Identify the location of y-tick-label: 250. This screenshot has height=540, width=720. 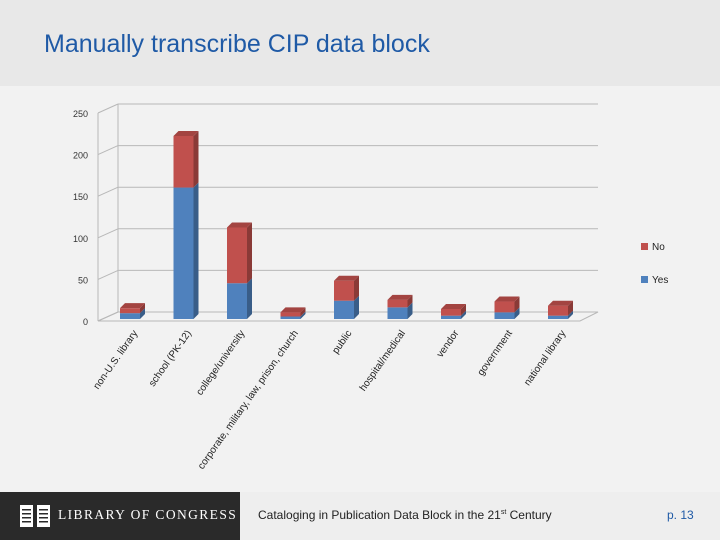
(80, 114).